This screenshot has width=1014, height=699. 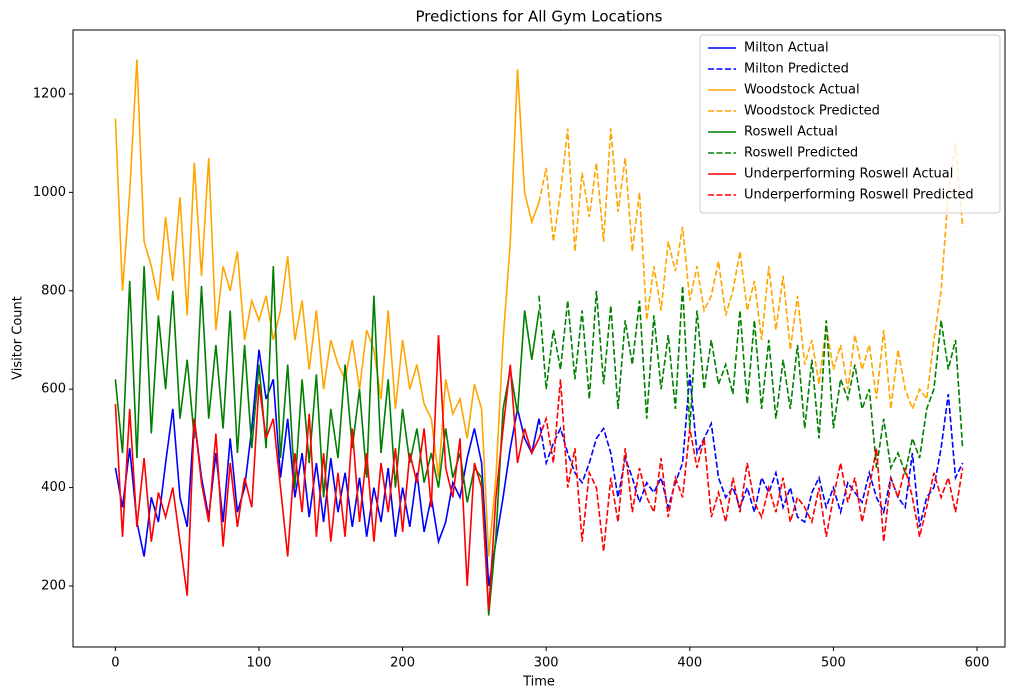 What do you see at coordinates (546, 663) in the screenshot?
I see `x-tick-label: 300` at bounding box center [546, 663].